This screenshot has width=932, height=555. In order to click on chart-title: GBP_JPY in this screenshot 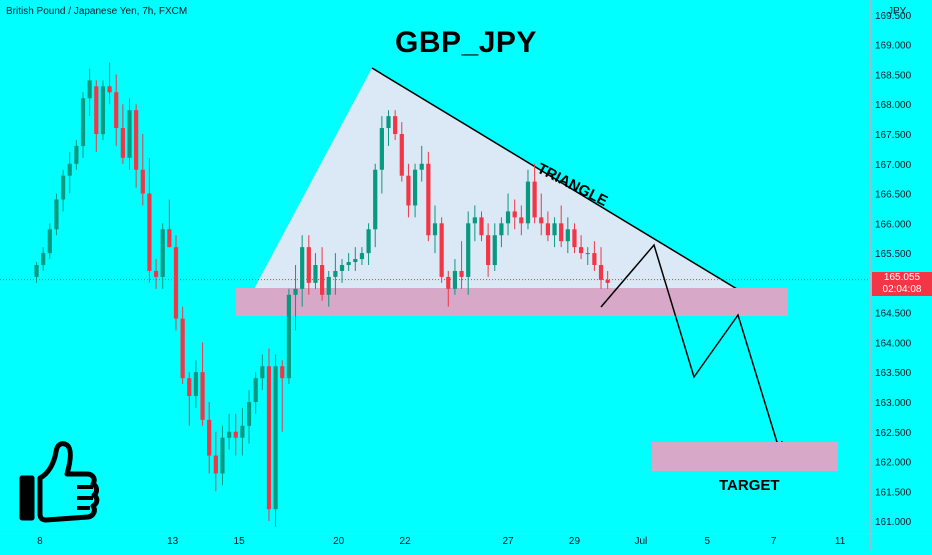, I will do `click(466, 42)`.